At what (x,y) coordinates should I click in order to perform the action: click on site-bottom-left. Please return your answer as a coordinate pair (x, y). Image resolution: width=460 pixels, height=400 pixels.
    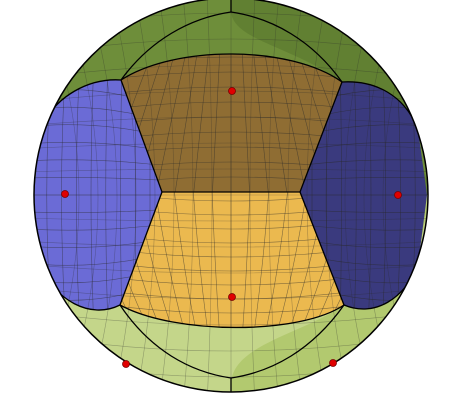
    Looking at the image, I should click on (126, 364).